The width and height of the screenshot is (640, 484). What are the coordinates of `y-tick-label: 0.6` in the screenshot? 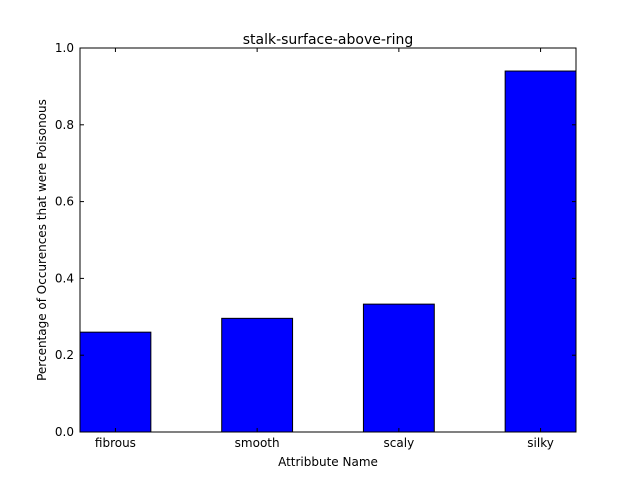 It's located at (64, 202).